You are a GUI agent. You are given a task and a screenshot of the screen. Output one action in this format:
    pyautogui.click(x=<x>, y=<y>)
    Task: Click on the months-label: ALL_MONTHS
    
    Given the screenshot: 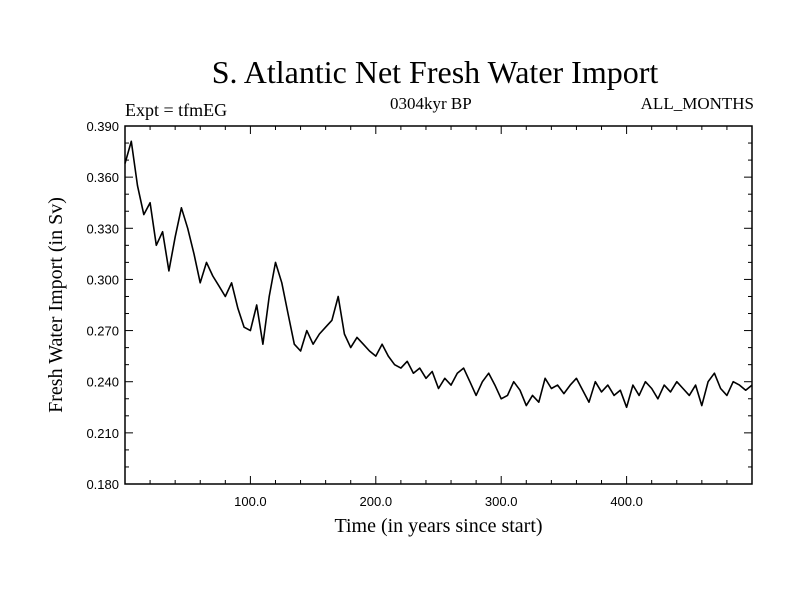 What is the action you would take?
    pyautogui.click(x=697, y=103)
    